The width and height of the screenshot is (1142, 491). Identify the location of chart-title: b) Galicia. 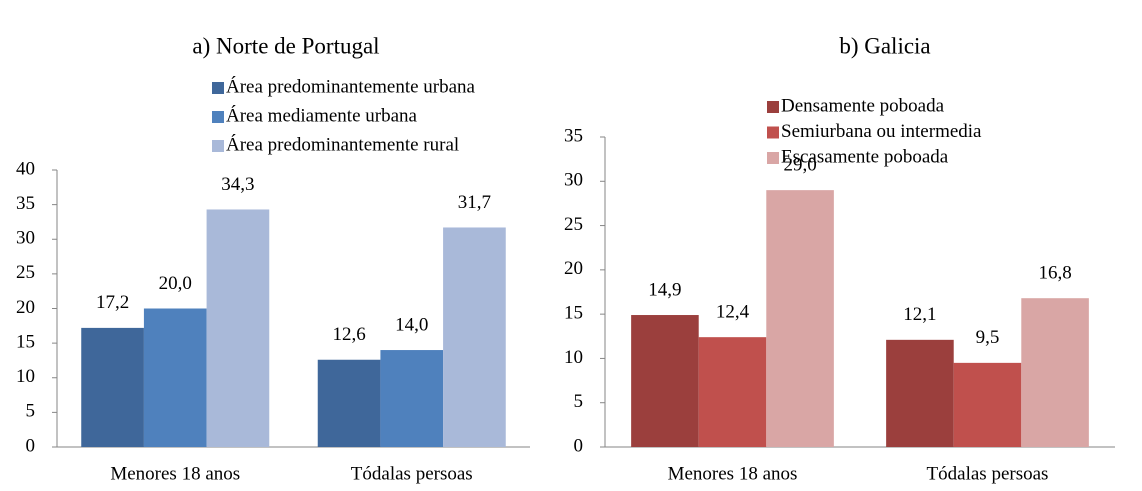
(884, 45).